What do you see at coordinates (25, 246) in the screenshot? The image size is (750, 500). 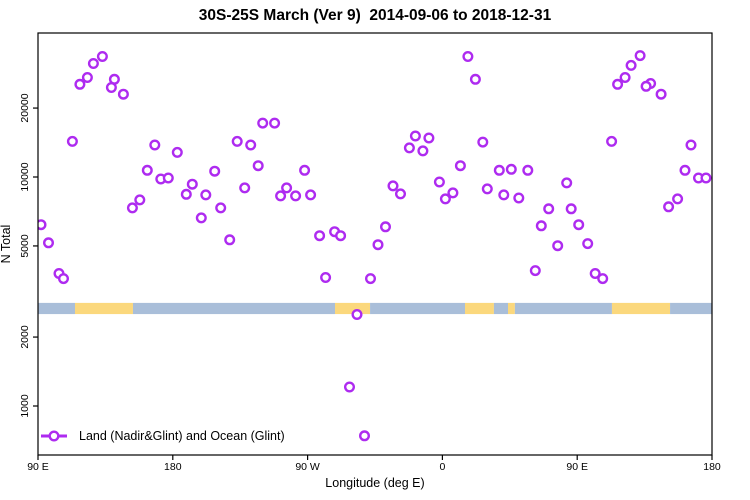 I see `y-tick-label: 5000` at bounding box center [25, 246].